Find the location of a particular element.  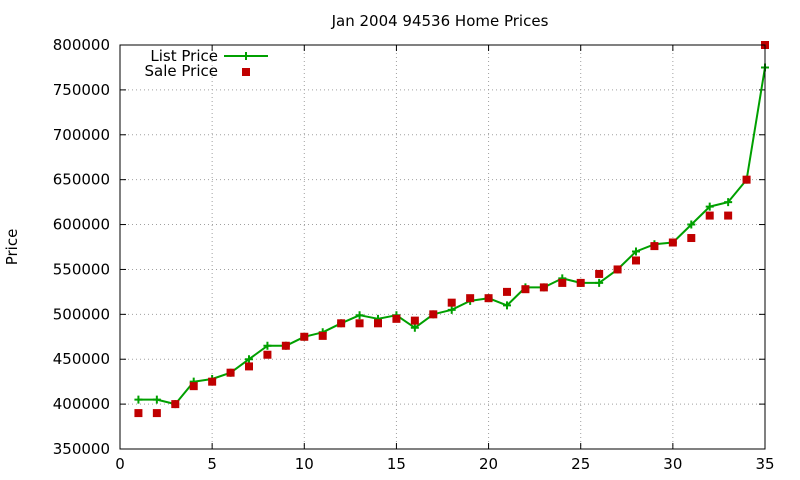

x-tick-label: 35 is located at coordinates (764, 464).